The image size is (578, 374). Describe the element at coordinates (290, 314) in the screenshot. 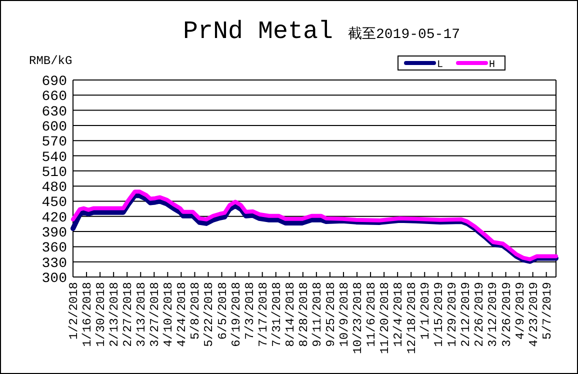

I see `x-tick-label: 8/14/2018` at that location.